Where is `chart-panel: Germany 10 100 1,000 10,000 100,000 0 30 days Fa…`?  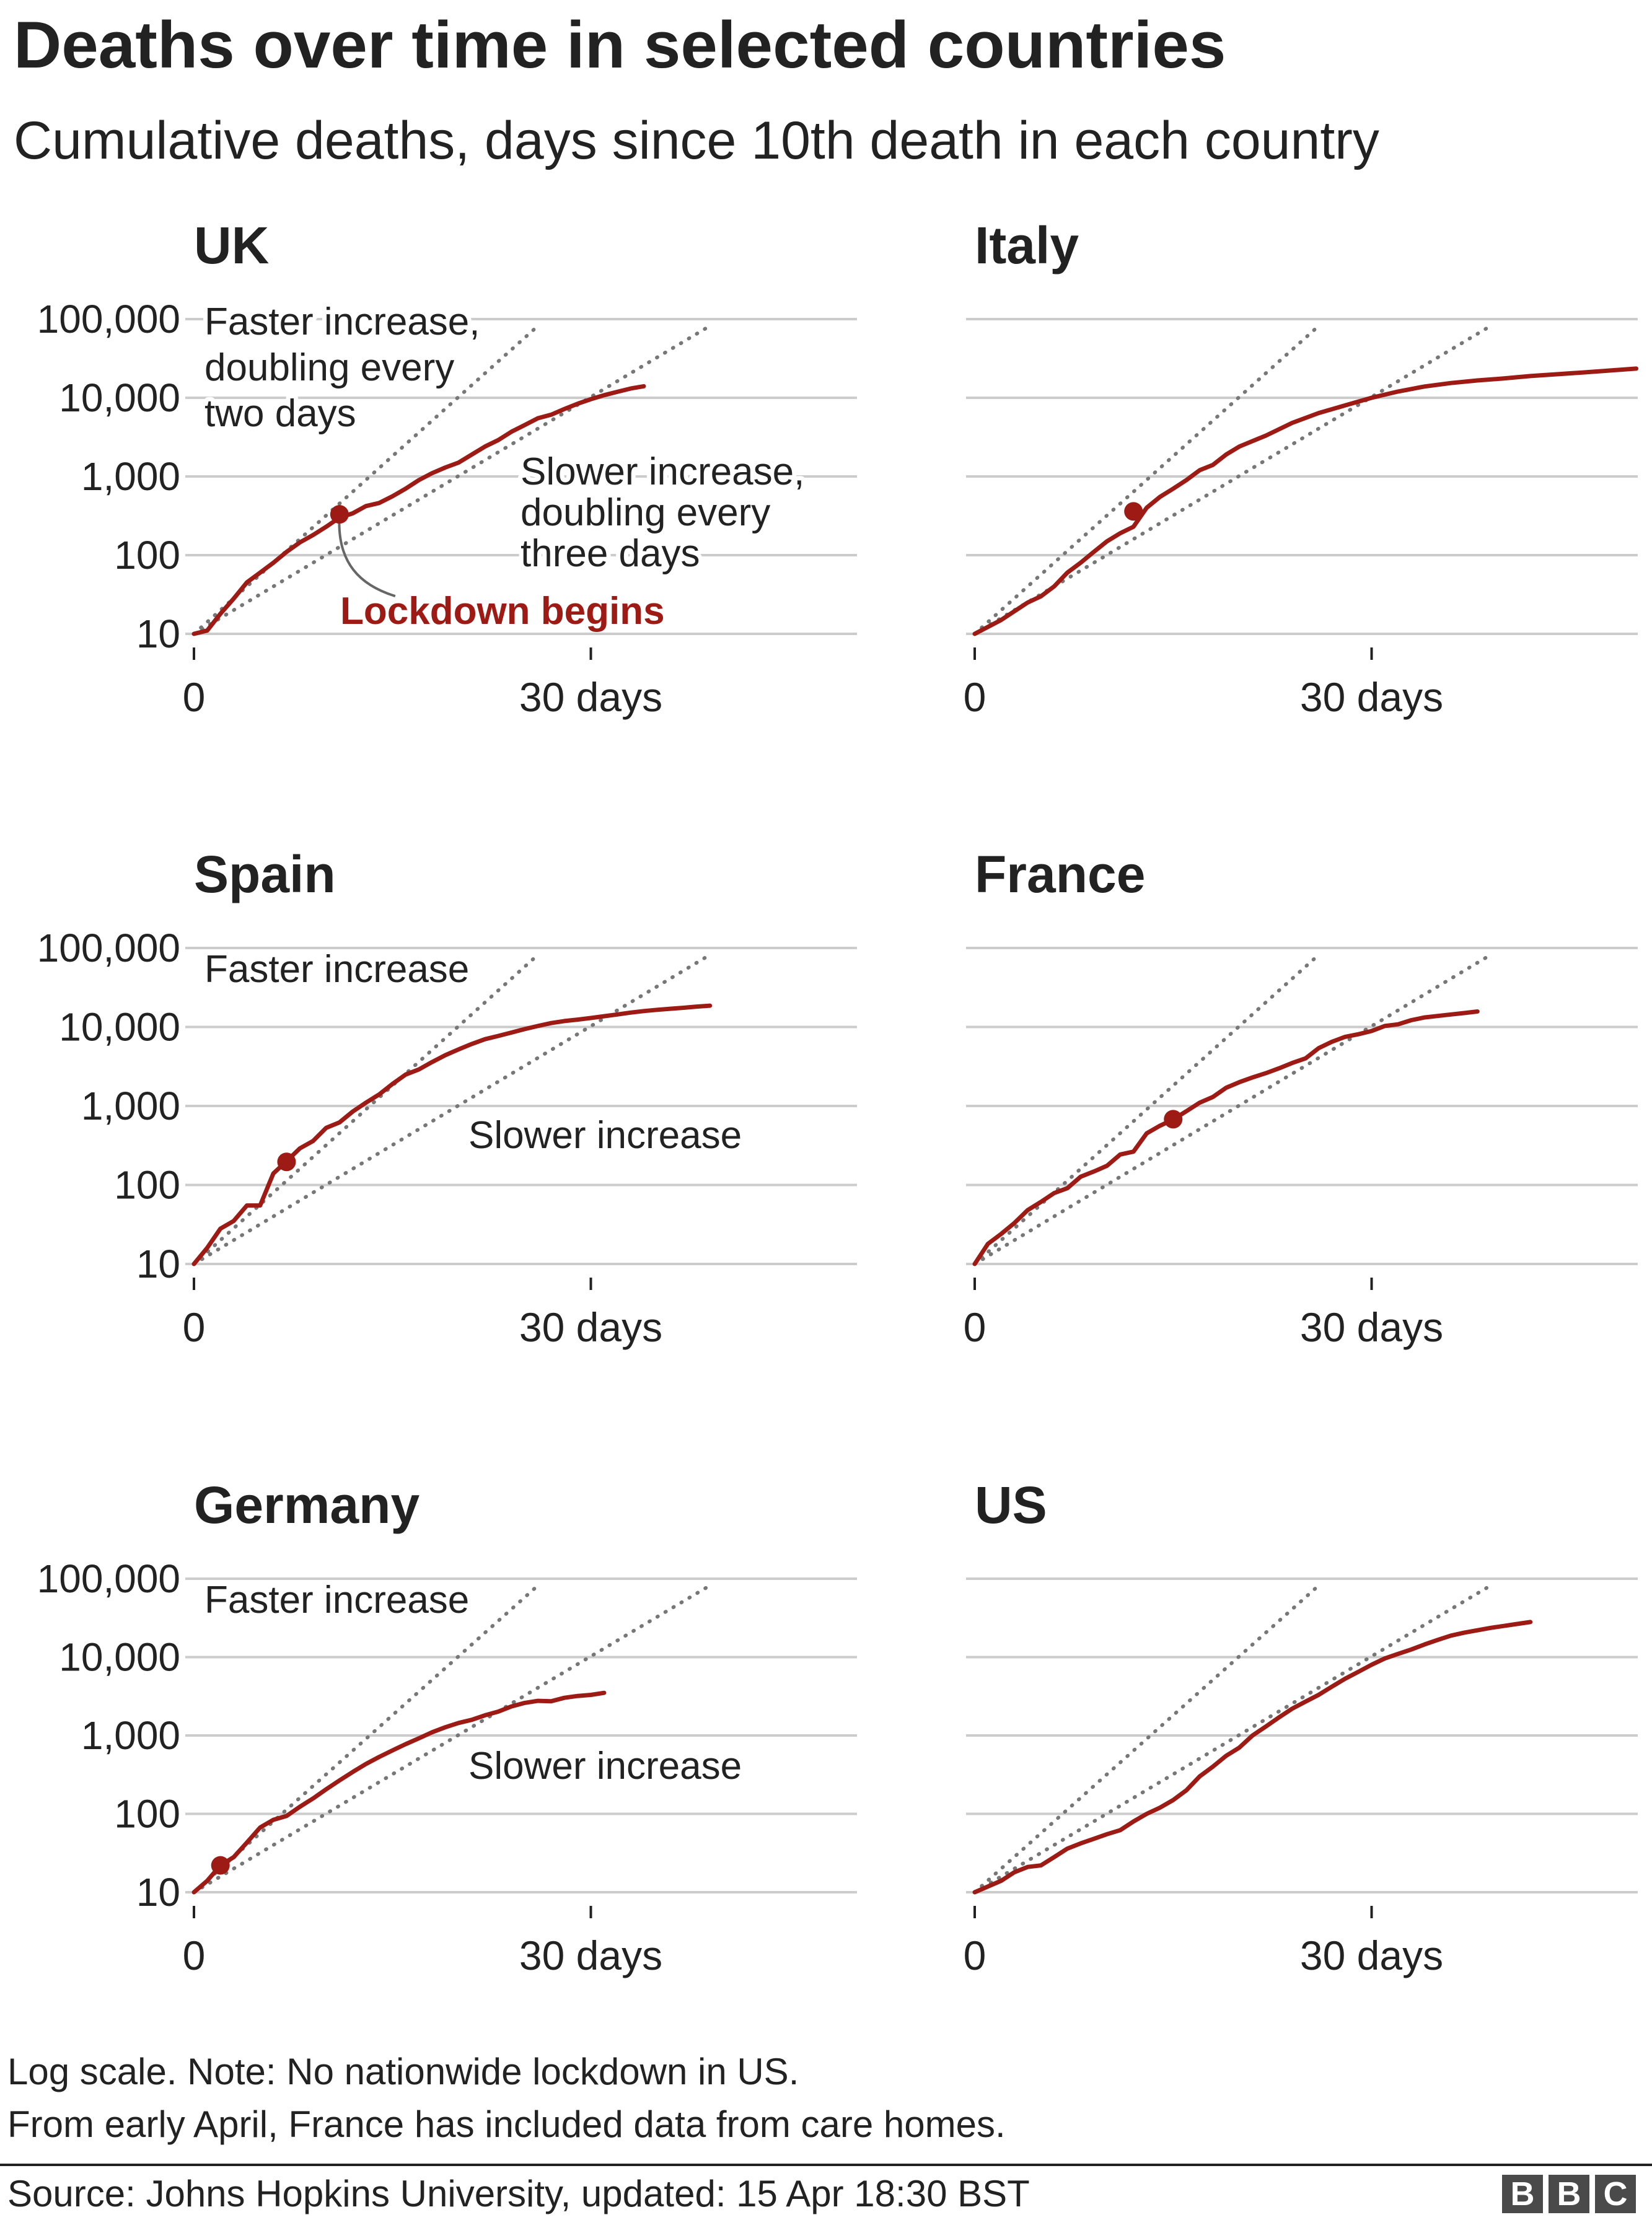
chart-panel: Germany 10 100 1,000 10,000 100,000 0 30 days Fa… is located at coordinates (447, 1727).